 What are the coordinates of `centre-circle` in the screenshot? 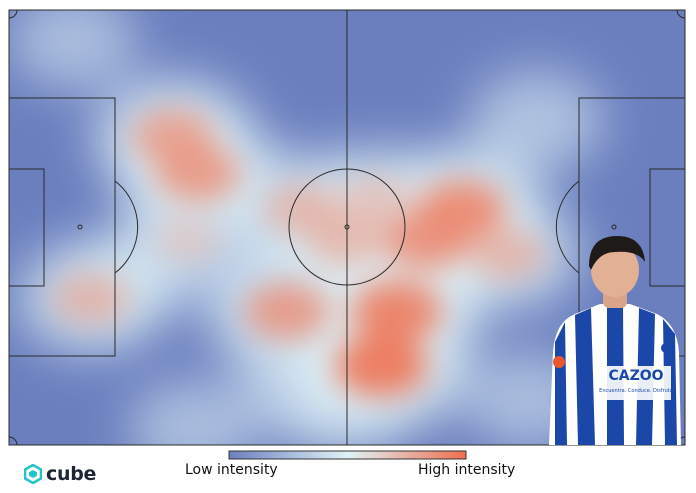 It's located at (347, 227).